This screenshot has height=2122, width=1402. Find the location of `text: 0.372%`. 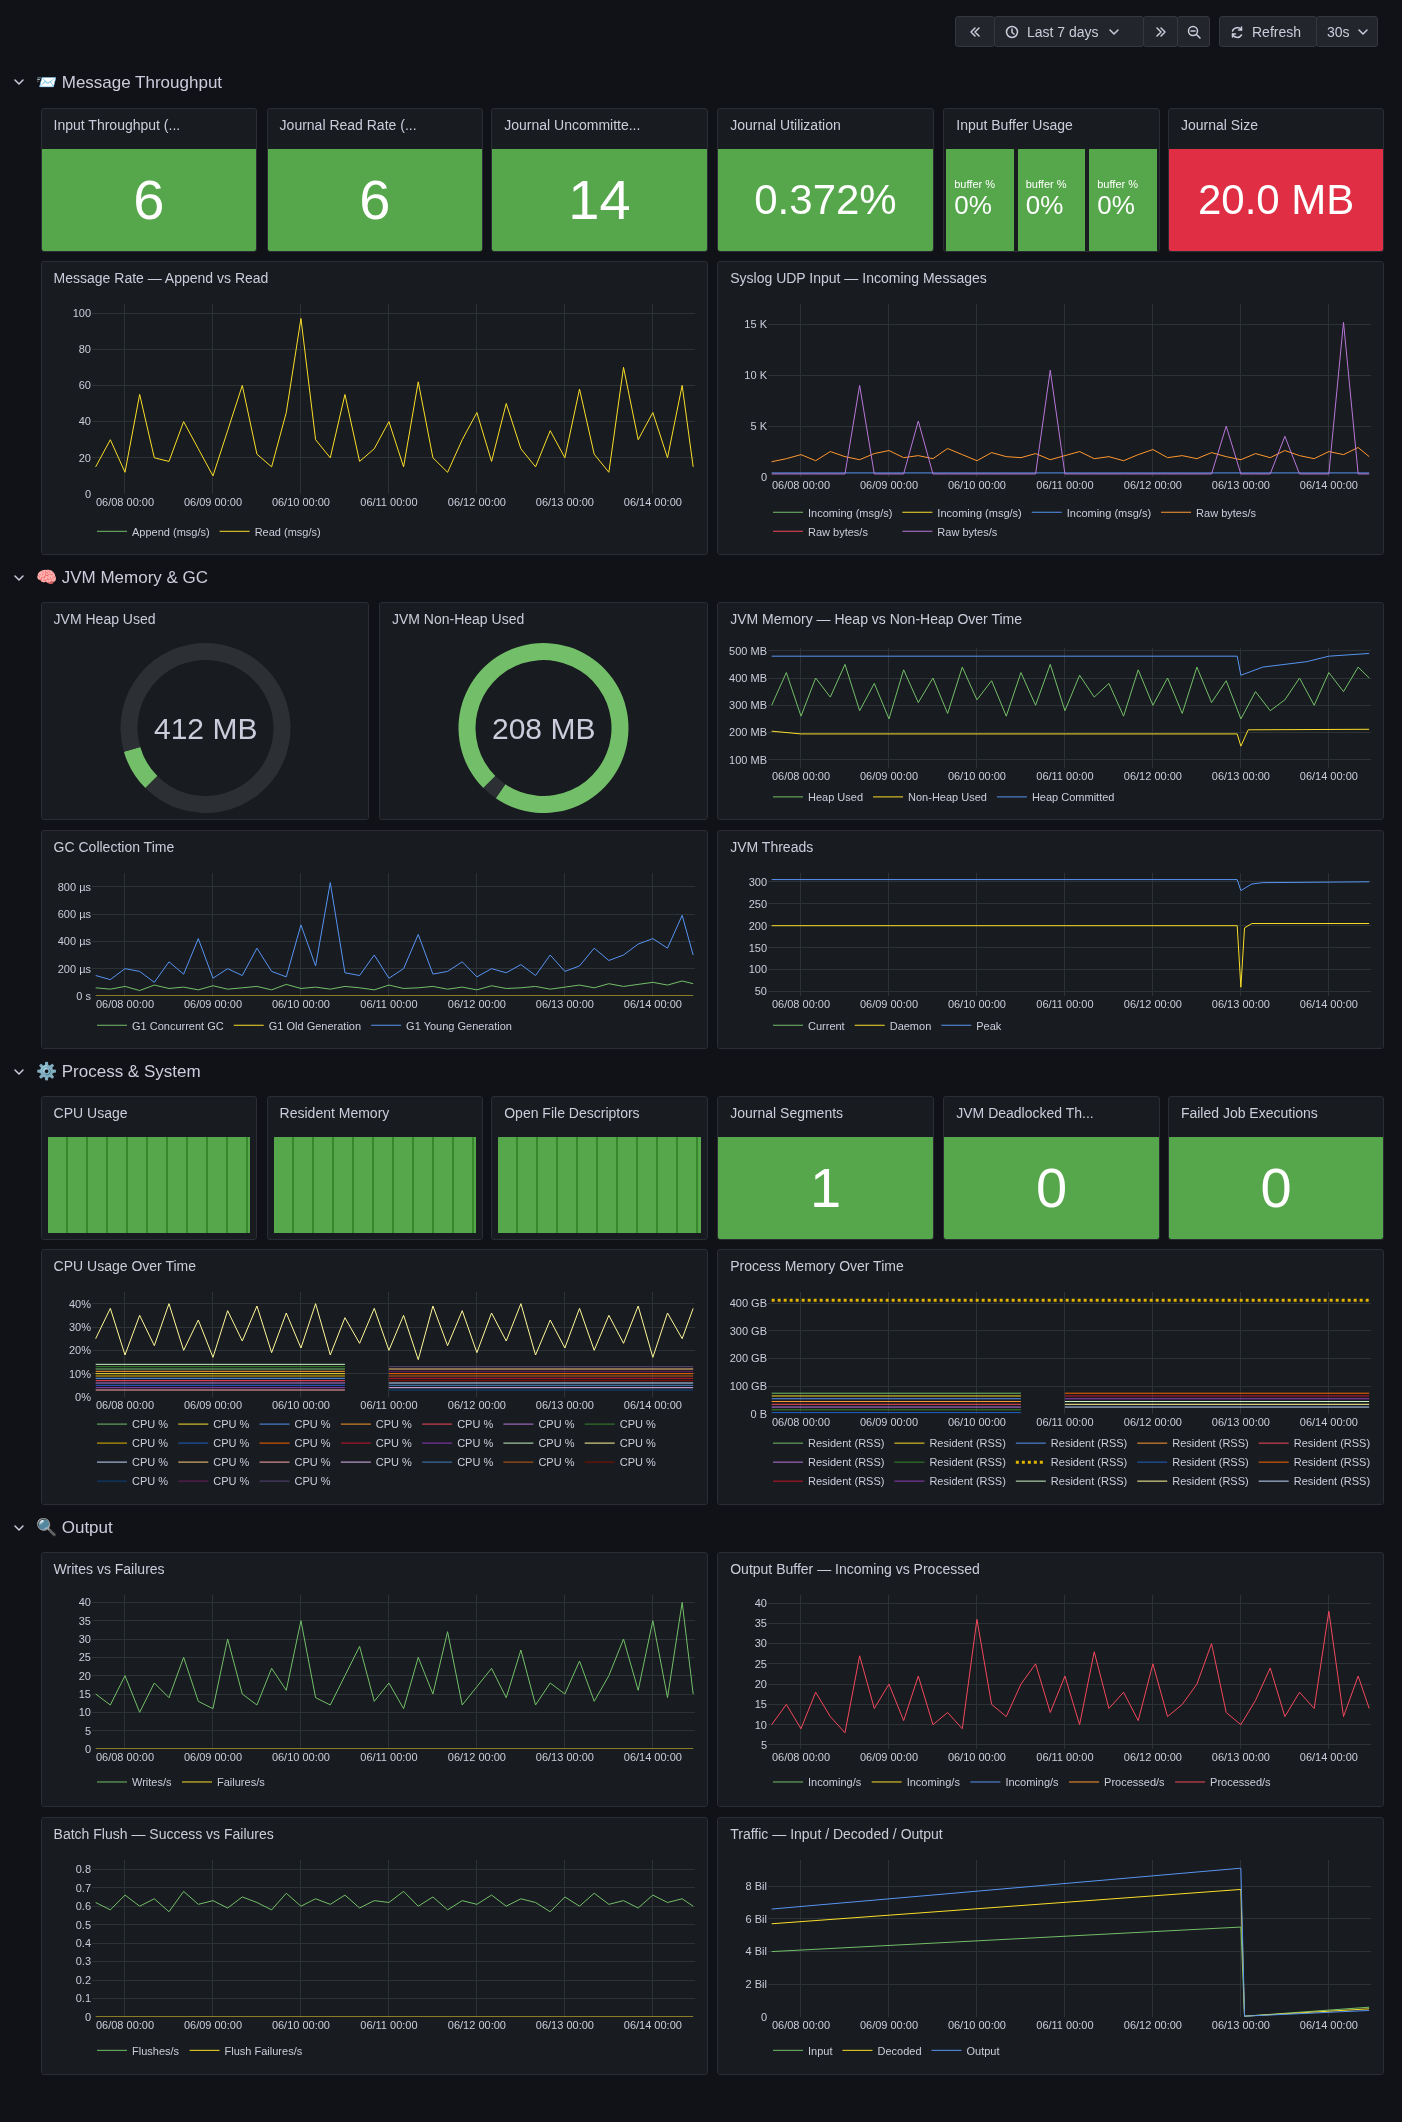

text: 0.372% is located at coordinates (825, 199).